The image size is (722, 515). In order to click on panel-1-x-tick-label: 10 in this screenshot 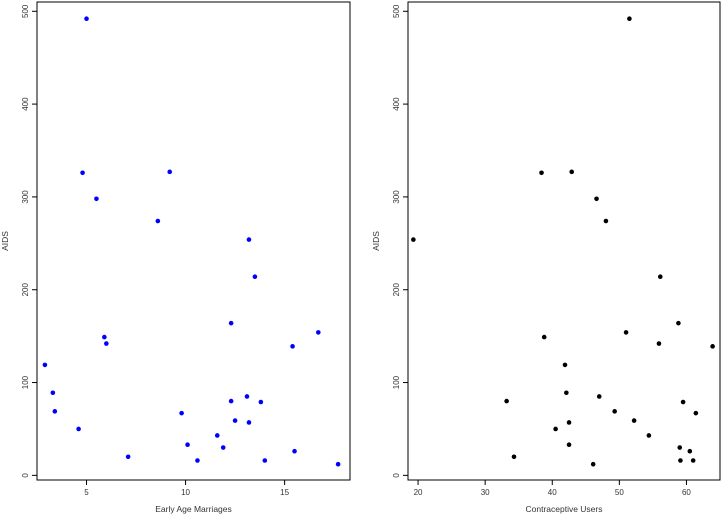, I will do `click(185, 492)`.